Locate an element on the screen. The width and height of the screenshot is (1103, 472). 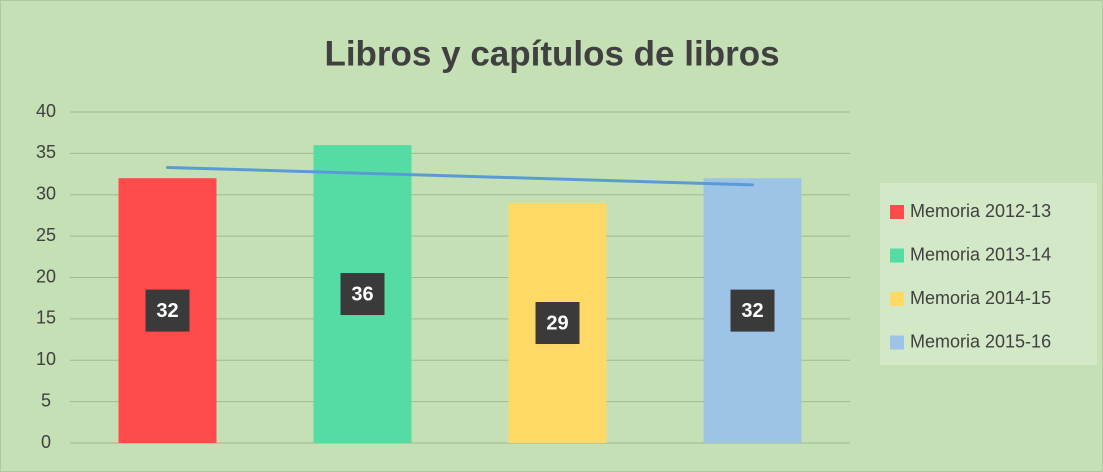
legend-box is located at coordinates (988, 274).